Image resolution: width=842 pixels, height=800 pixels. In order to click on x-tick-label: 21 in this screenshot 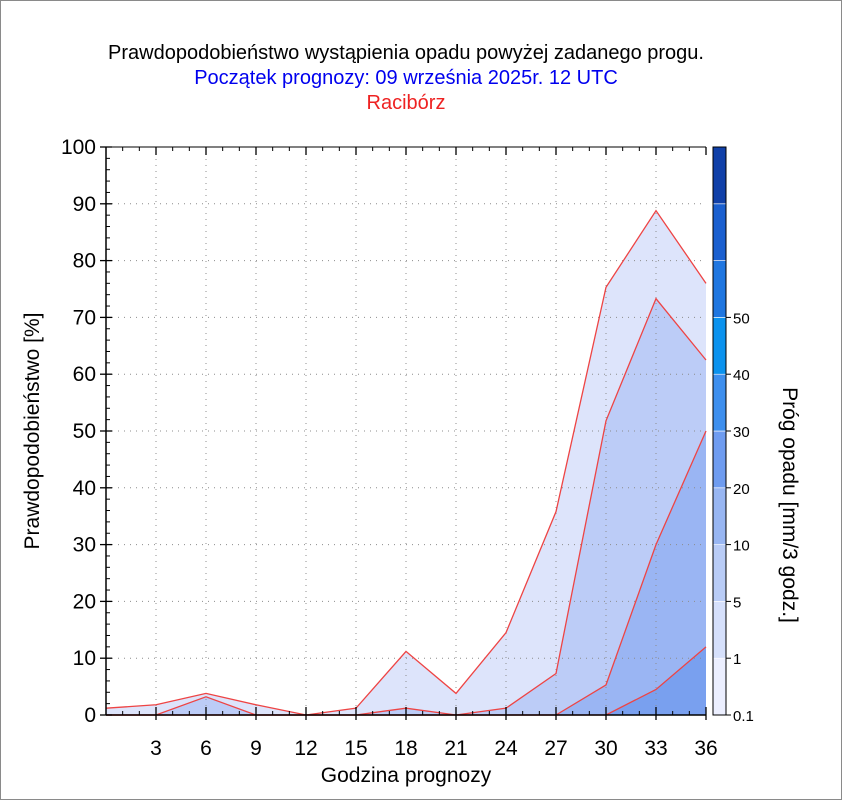, I will do `click(455, 748)`.